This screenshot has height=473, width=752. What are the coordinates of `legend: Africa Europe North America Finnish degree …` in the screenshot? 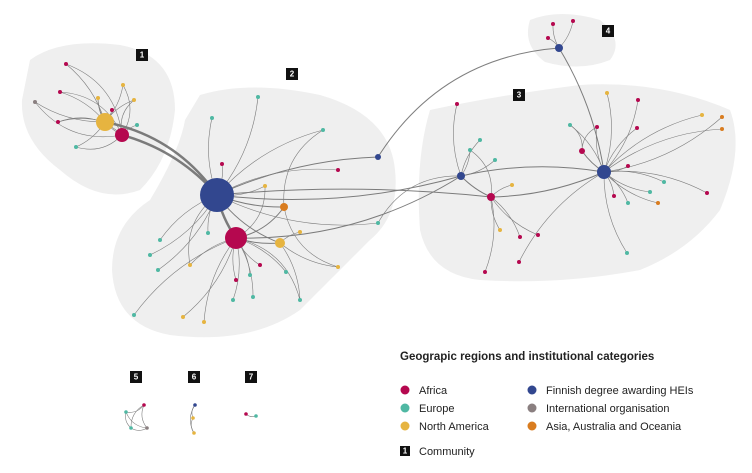 It's located at (547, 421).